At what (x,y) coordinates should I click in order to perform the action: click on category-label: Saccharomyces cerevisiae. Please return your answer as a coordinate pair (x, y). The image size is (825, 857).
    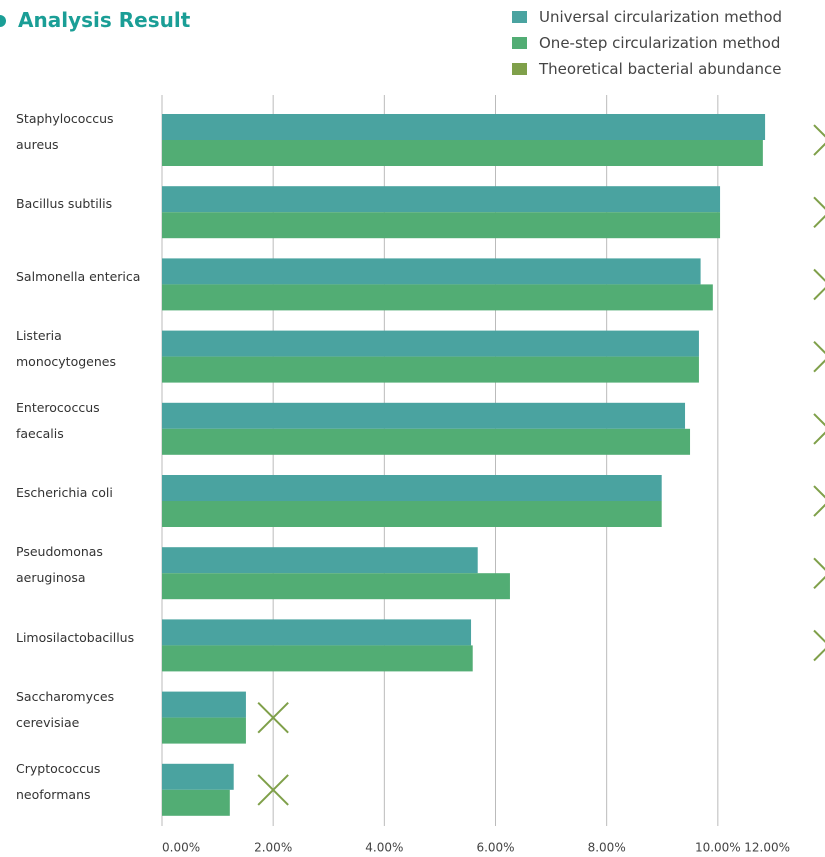
    Looking at the image, I should click on (65, 709).